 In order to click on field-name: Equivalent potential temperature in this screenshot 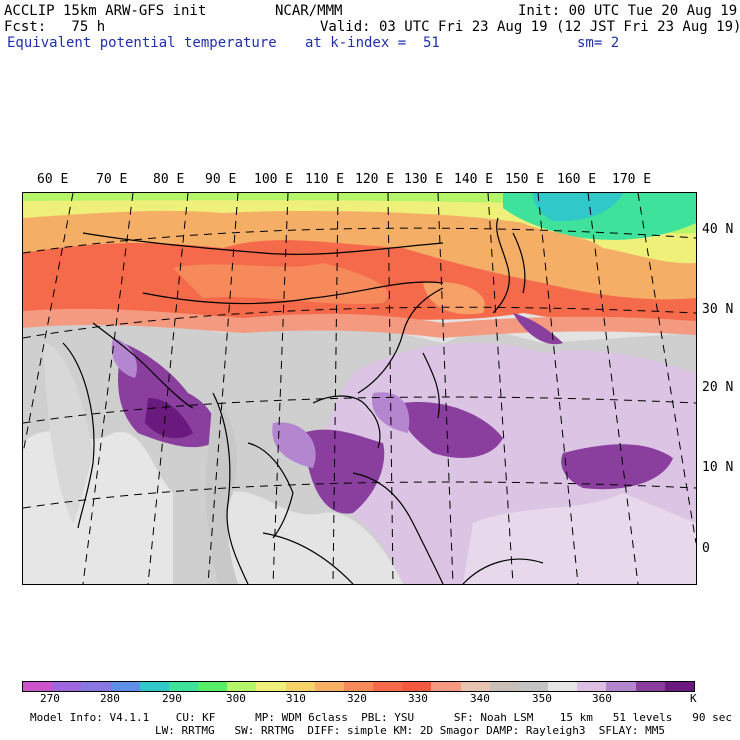, I will do `click(142, 43)`.